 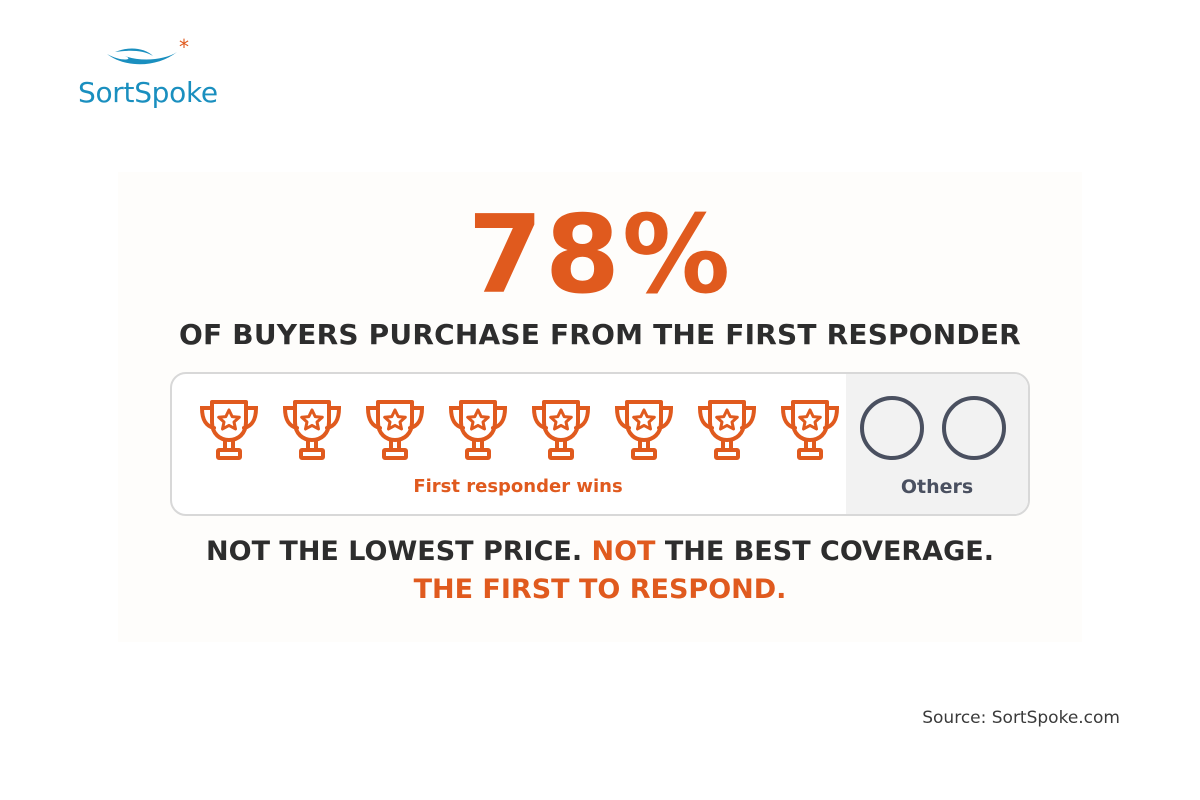 What do you see at coordinates (623, 551) in the screenshot?
I see `tagline-accent-not: NOT` at bounding box center [623, 551].